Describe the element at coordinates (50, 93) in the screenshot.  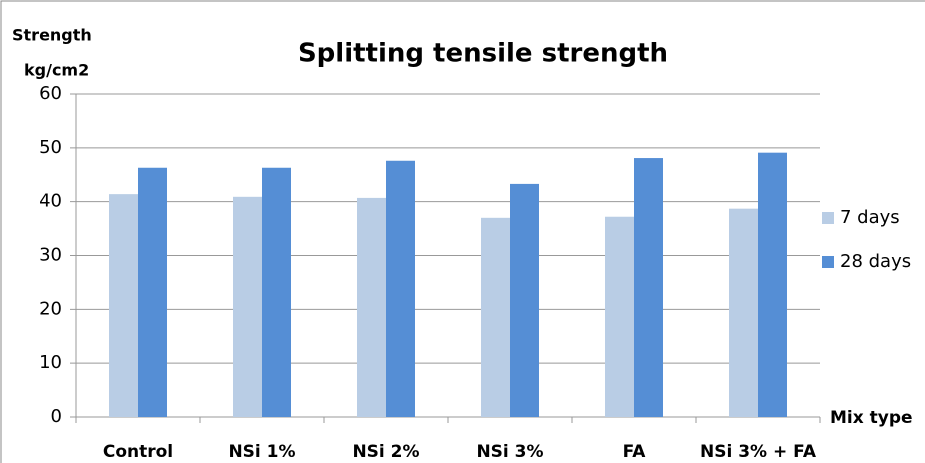
I see `y-tick-label: 60` at that location.